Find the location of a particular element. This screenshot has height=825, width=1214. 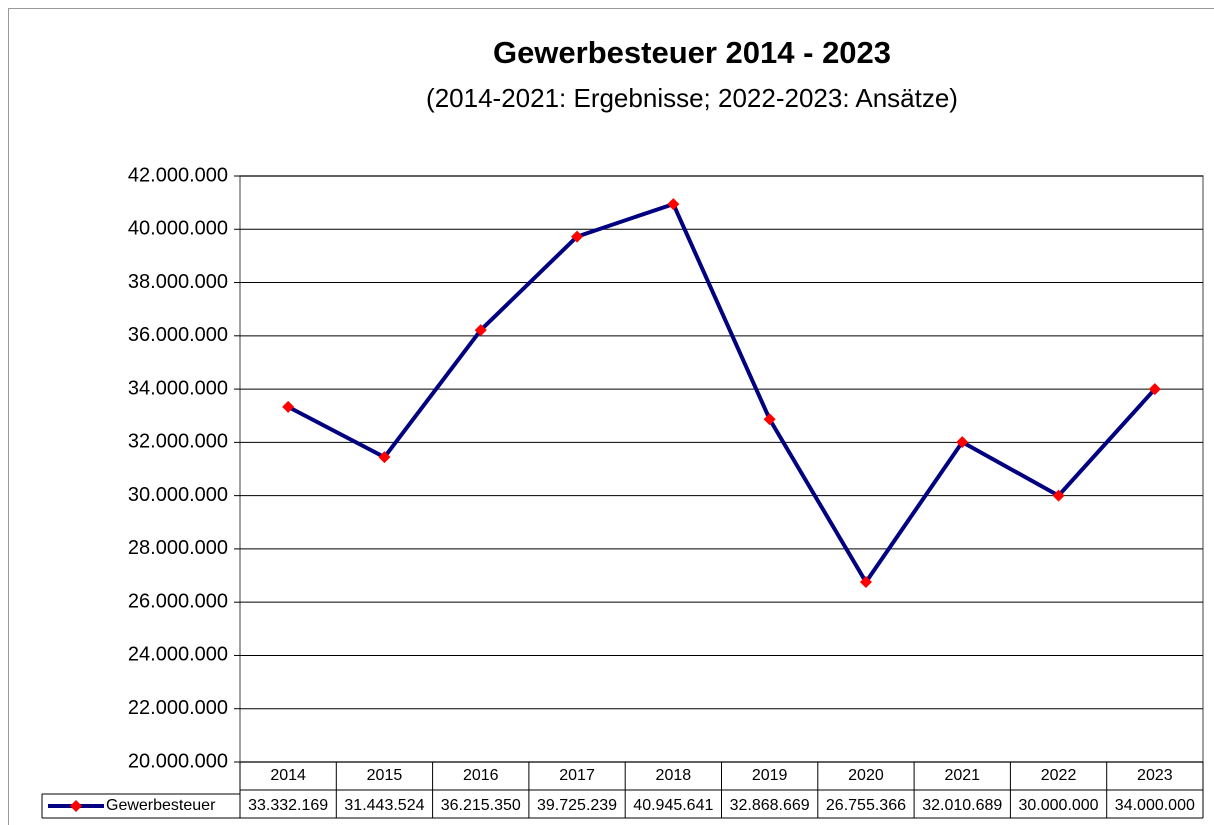

legend-marker is located at coordinates (76, 806).